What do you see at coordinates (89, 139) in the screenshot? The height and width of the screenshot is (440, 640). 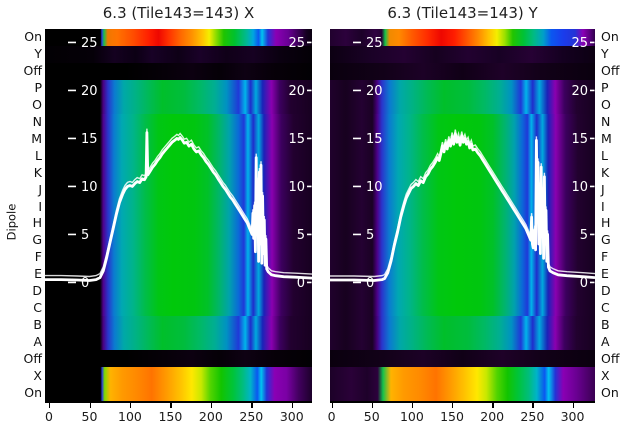 I see `inner-power-tick-label-left: 15` at bounding box center [89, 139].